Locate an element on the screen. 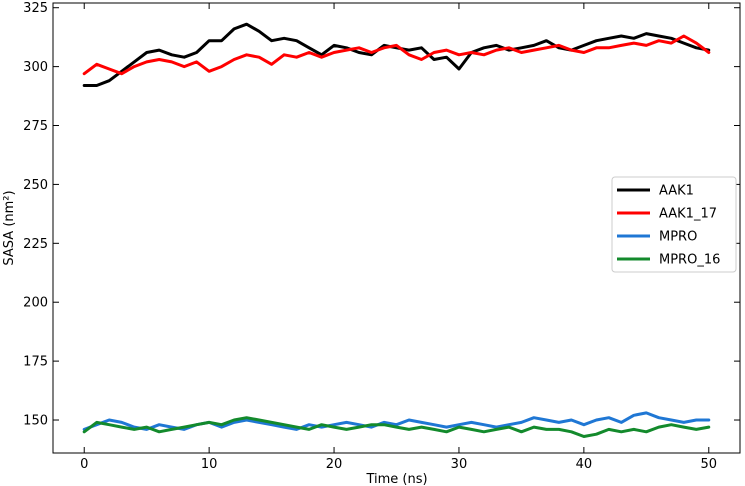 This screenshot has width=745, height=486. series-line-aak1 is located at coordinates (396, 54).